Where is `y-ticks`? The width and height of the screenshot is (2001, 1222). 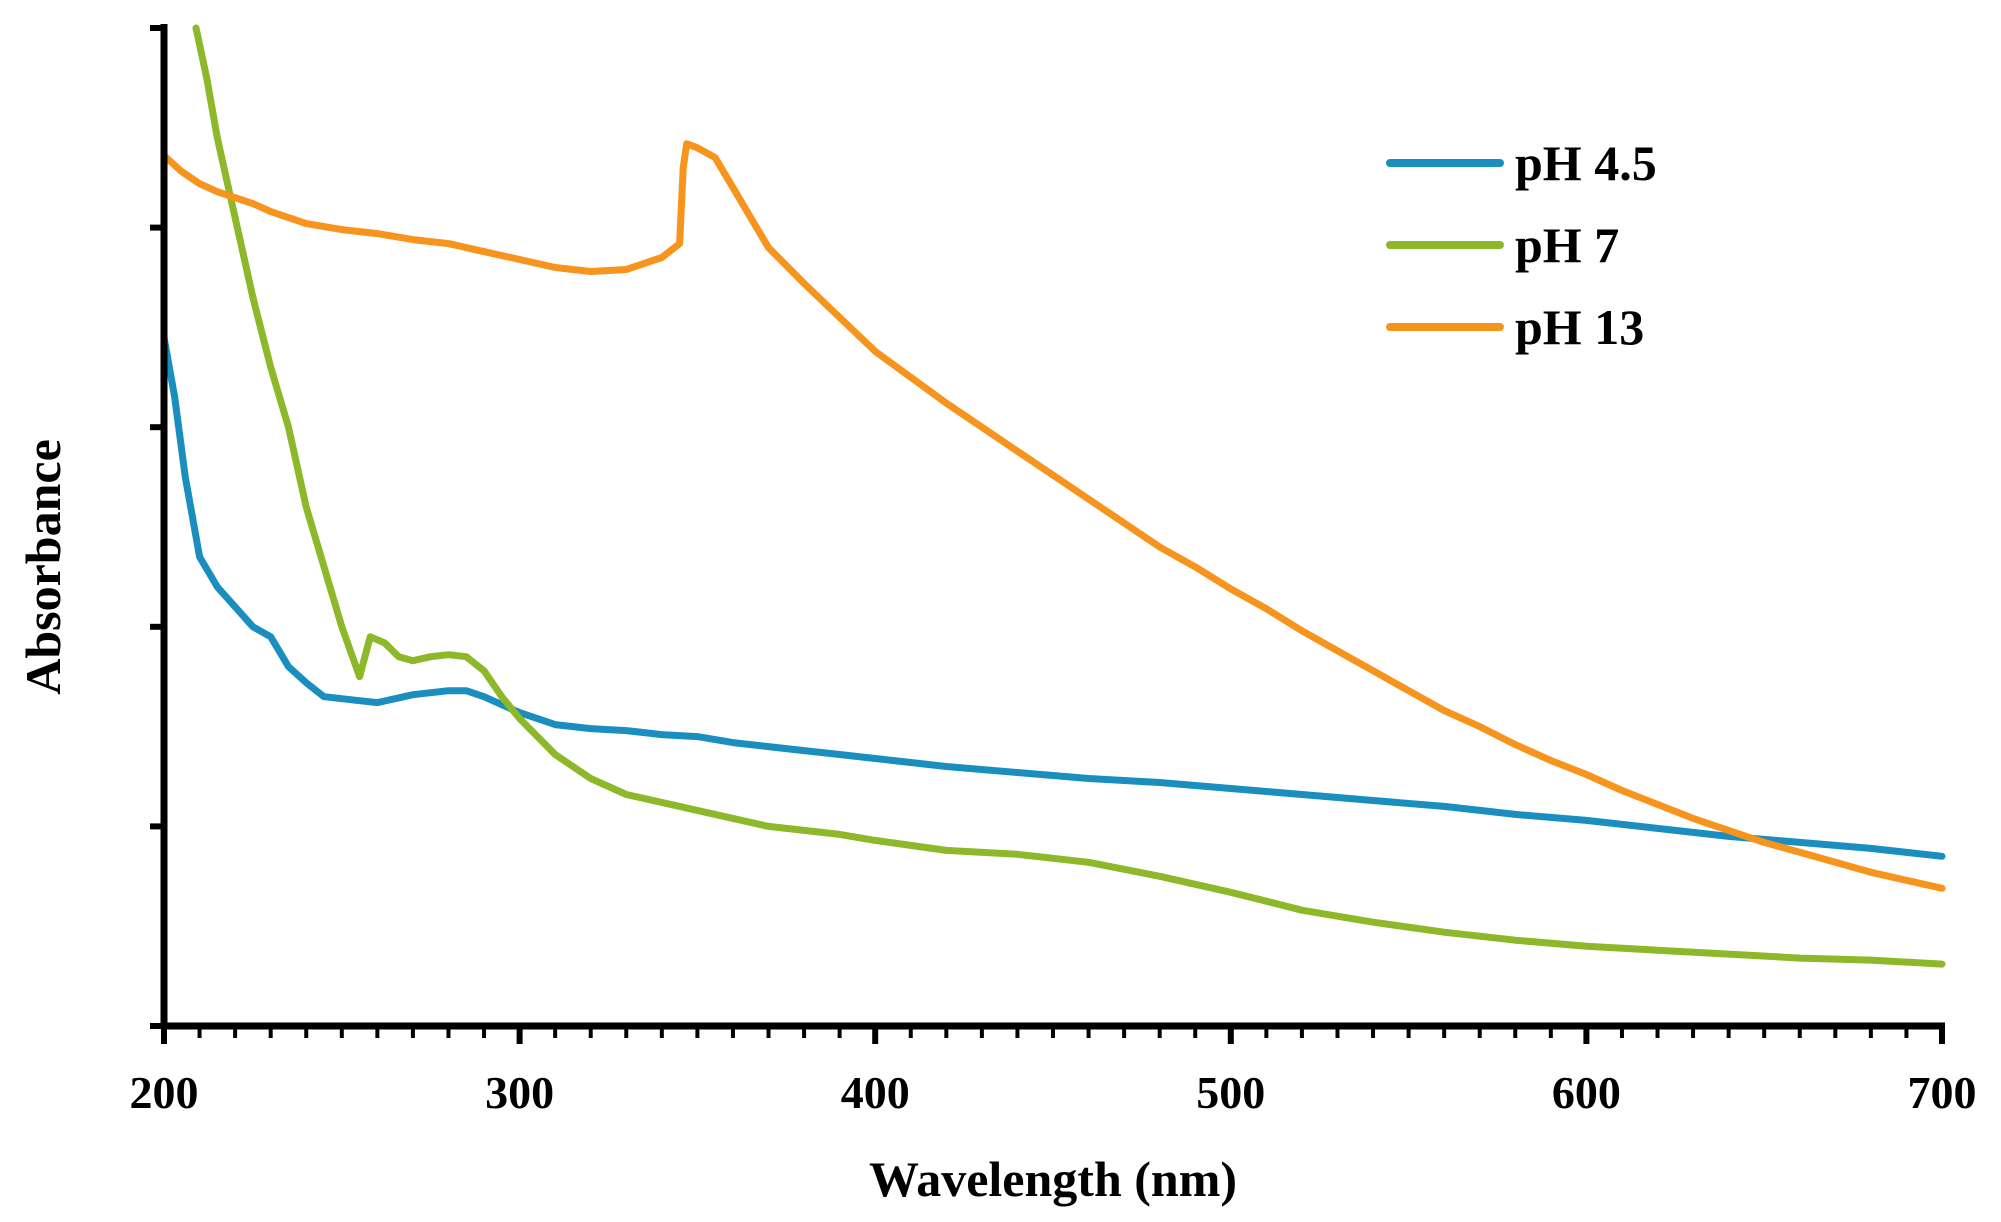
y-ticks is located at coordinates (157, 527).